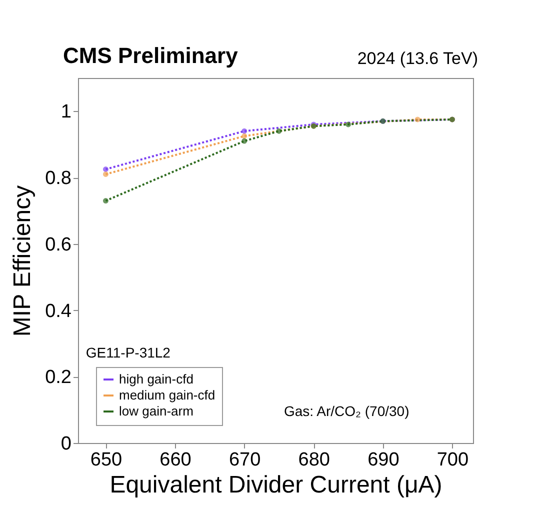 The image size is (545, 512). Describe the element at coordinates (176, 460) in the screenshot. I see `x-tick-label: 660` at that location.